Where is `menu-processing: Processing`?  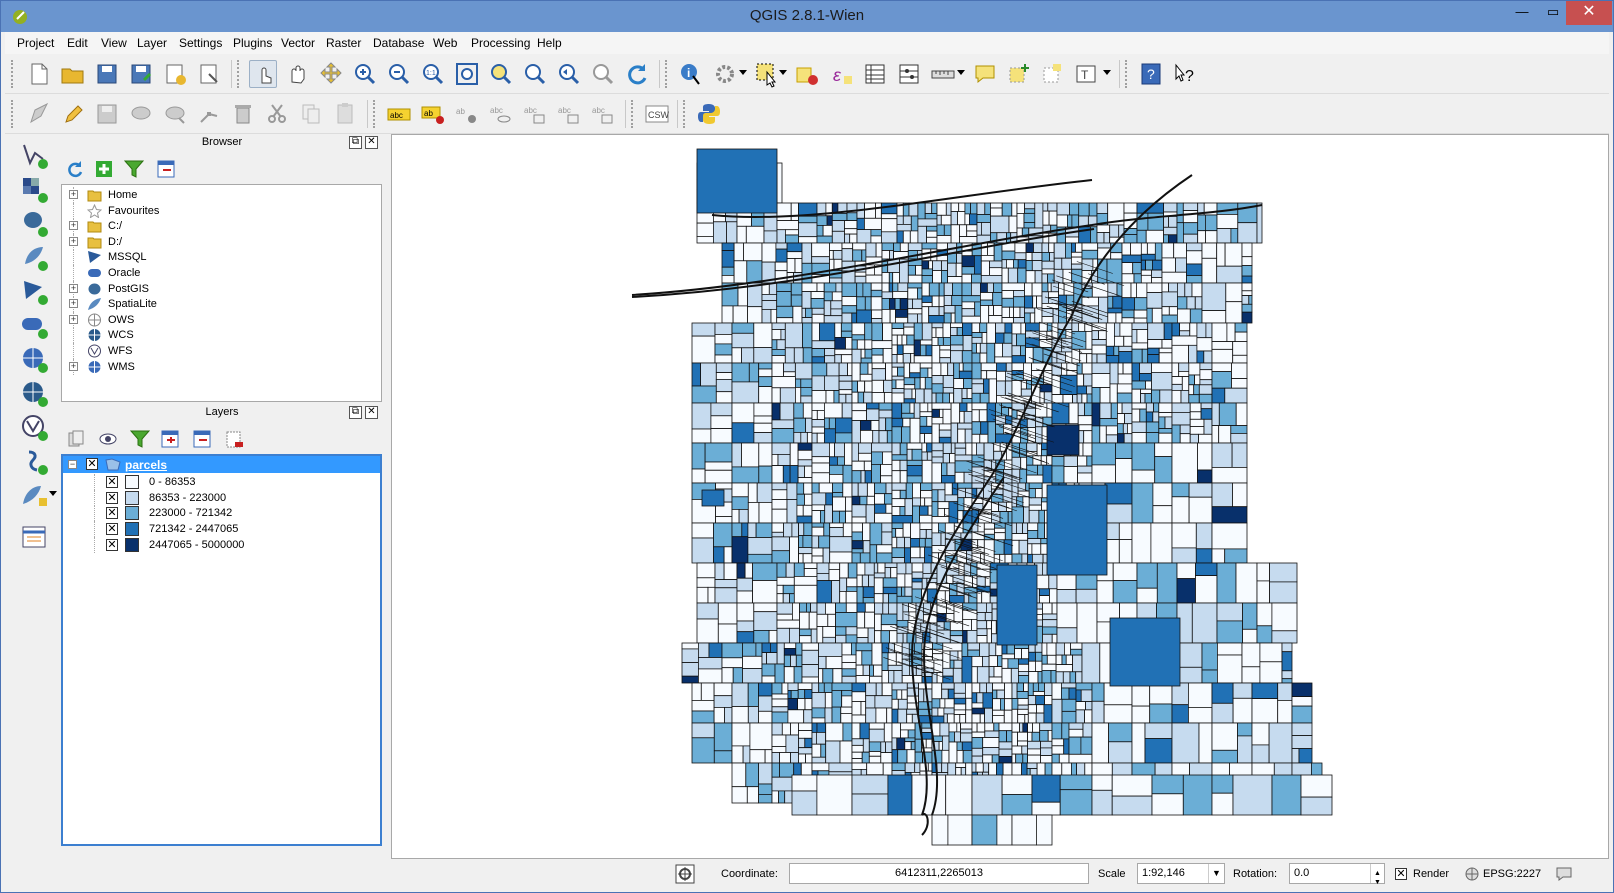
menu-processing: Processing is located at coordinates (501, 43).